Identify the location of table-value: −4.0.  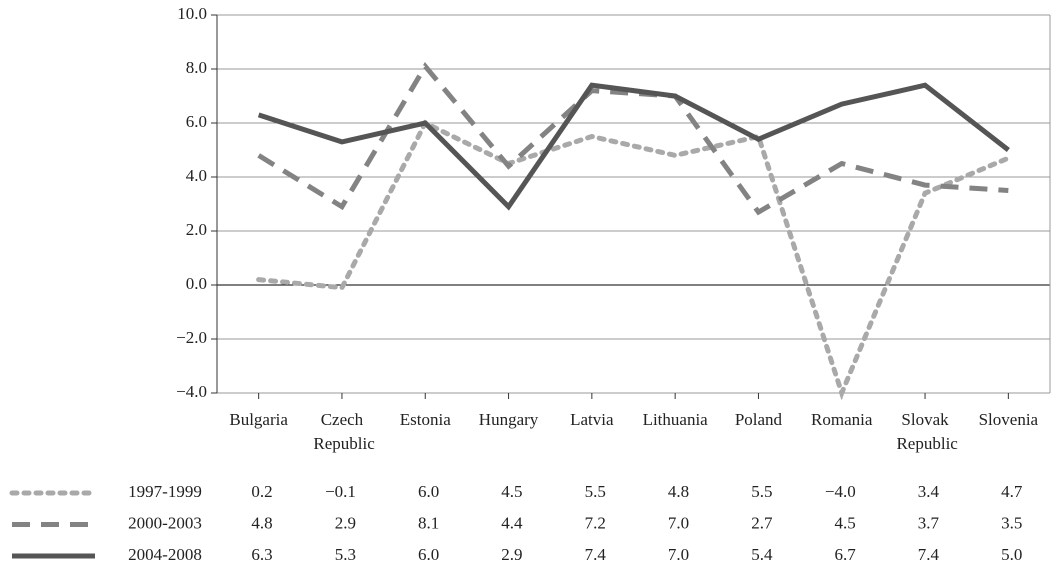
(840, 491).